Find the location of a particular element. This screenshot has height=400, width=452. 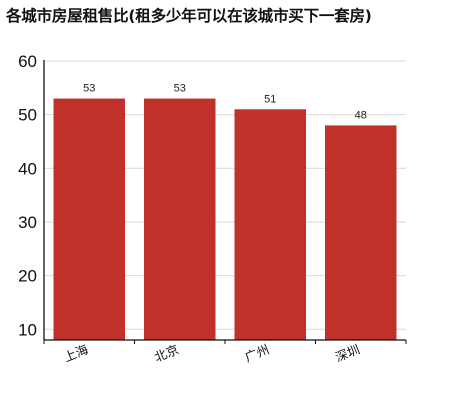

y-tick-label: 10 is located at coordinates (27, 329).